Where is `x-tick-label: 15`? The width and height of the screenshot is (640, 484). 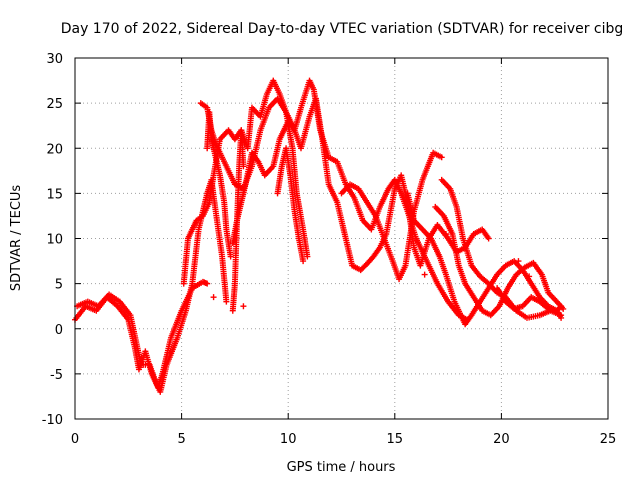 x-tick-label: 15 is located at coordinates (395, 439).